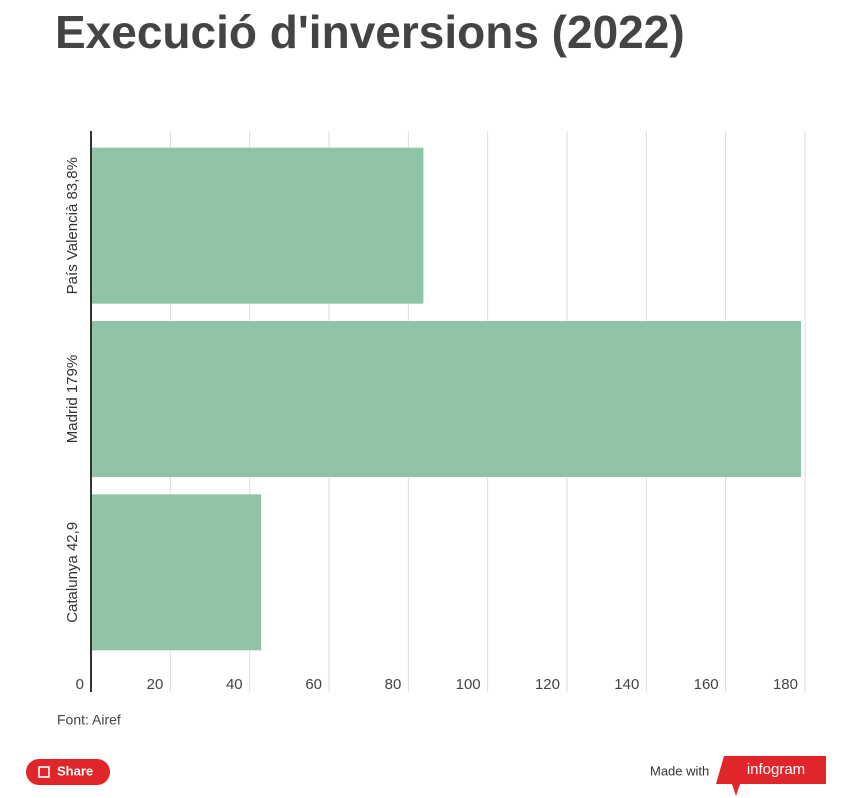  I want to click on y-tick-label: Catalunya 42,9, so click(72, 572).